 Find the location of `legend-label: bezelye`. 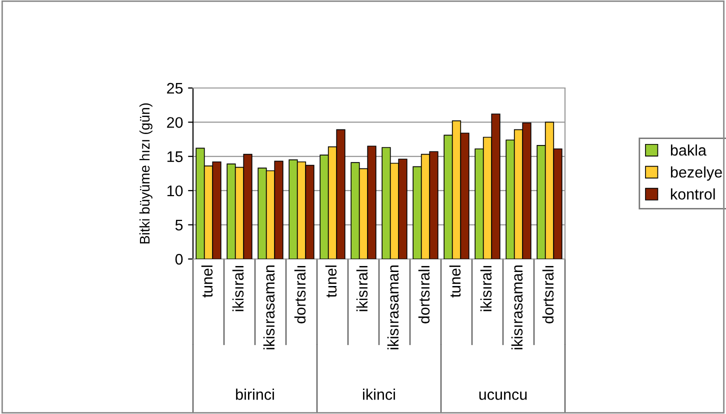

legend-label: bezelye is located at coordinates (696, 173).